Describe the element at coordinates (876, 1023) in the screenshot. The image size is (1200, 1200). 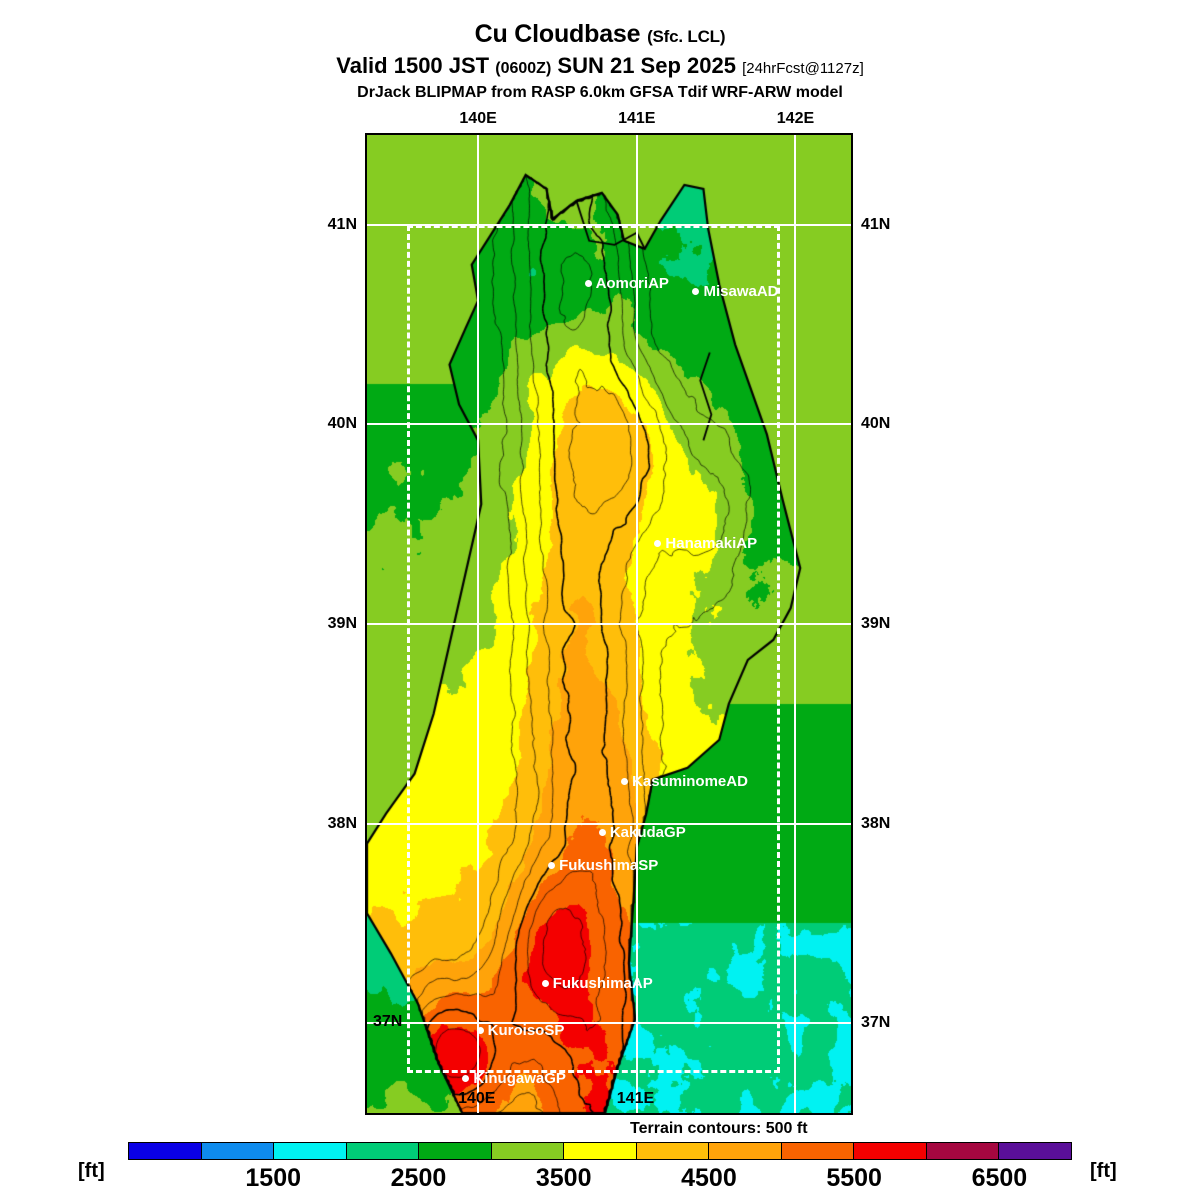
I see `lat-tick-right-37N: 37N` at that location.